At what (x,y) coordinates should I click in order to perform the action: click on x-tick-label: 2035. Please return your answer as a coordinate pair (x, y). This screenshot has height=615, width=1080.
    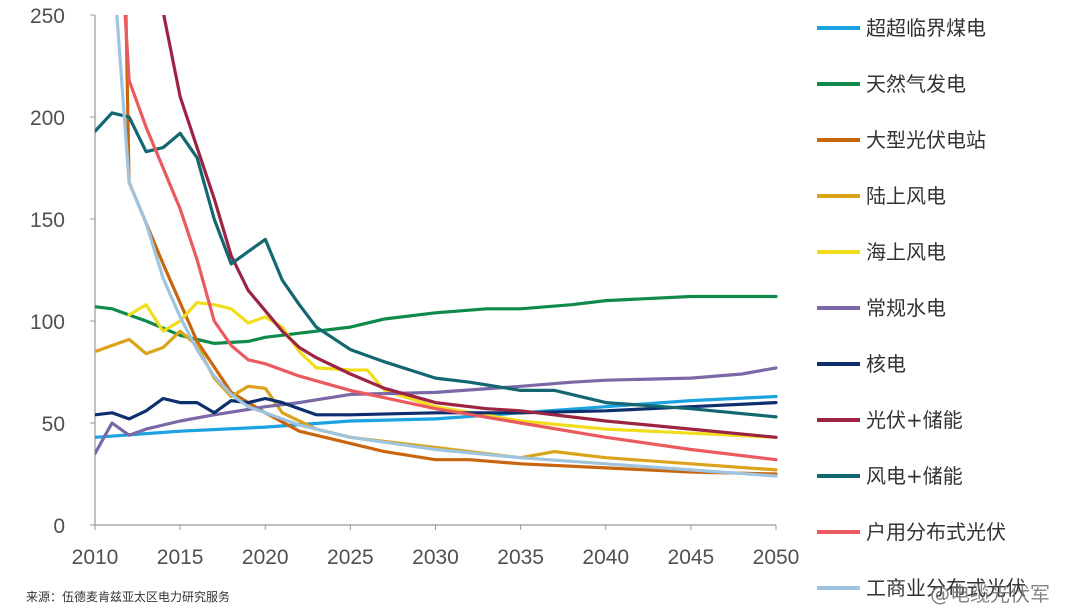
    Looking at the image, I should click on (520, 557).